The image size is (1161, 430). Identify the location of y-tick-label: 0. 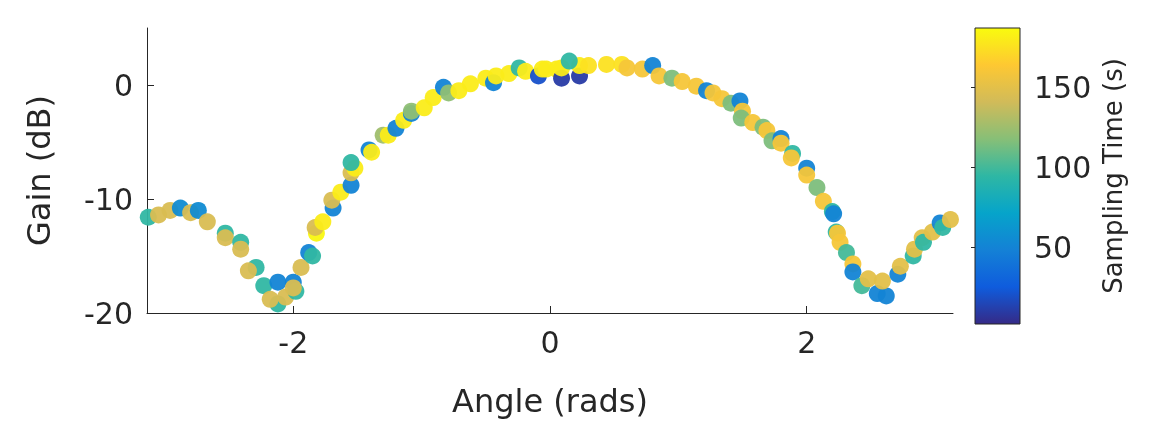
(123, 85).